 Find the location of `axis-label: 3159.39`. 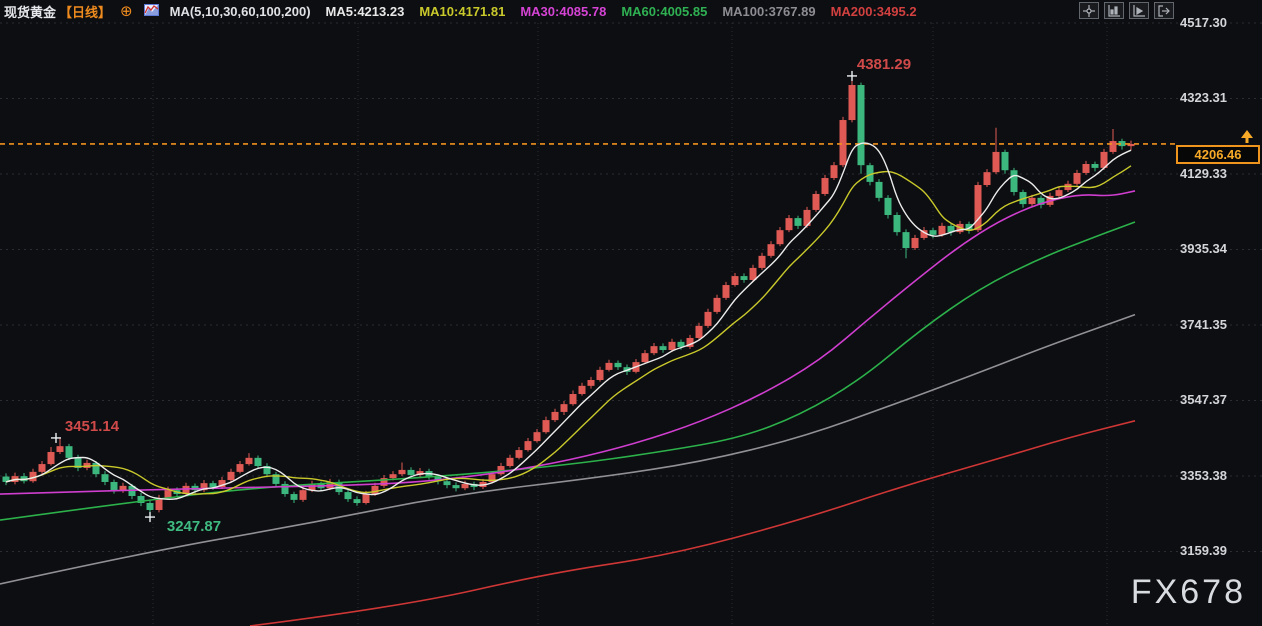

axis-label: 3159.39 is located at coordinates (1203, 550).